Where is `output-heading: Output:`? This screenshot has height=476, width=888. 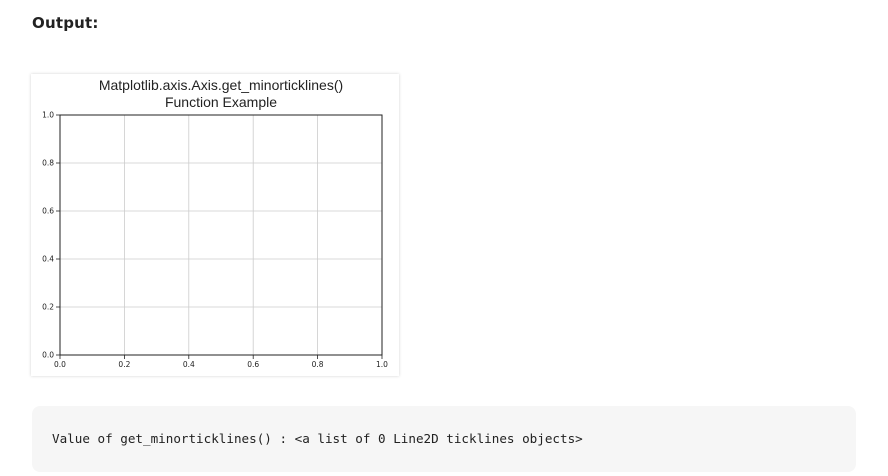
output-heading: Output: is located at coordinates (65, 23).